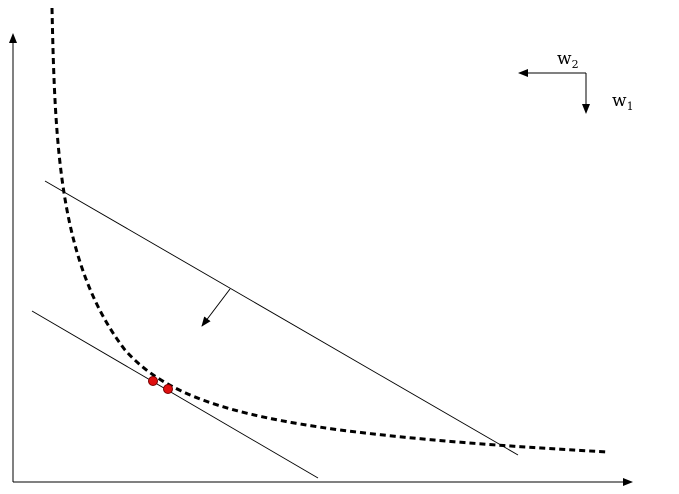  Describe the element at coordinates (175, 394) in the screenshot. I see `lower-line` at that location.